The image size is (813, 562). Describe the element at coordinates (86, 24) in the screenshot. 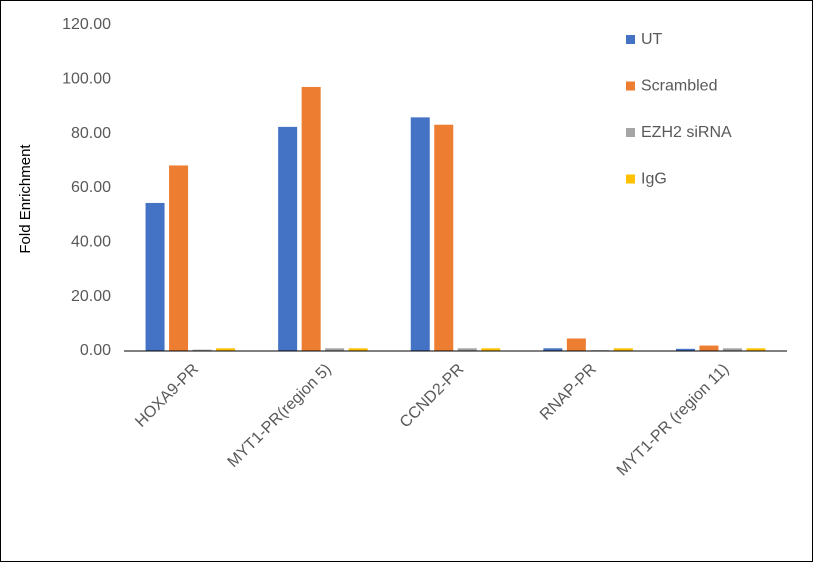

I see `y-tick-label: 120.00` at that location.